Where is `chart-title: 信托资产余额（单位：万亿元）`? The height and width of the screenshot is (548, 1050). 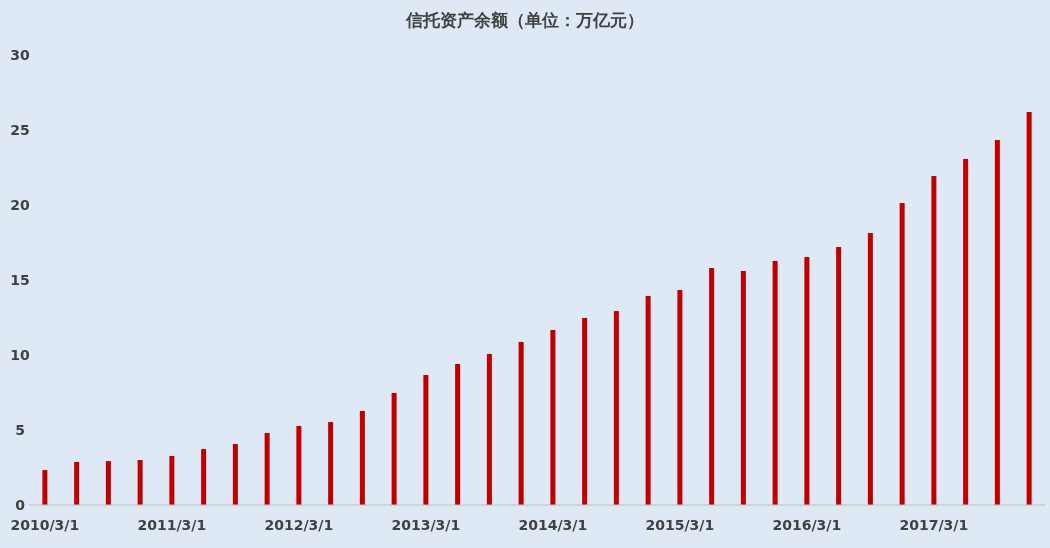 chart-title: 信托资产余额（单位：万亿元） is located at coordinates (524, 20).